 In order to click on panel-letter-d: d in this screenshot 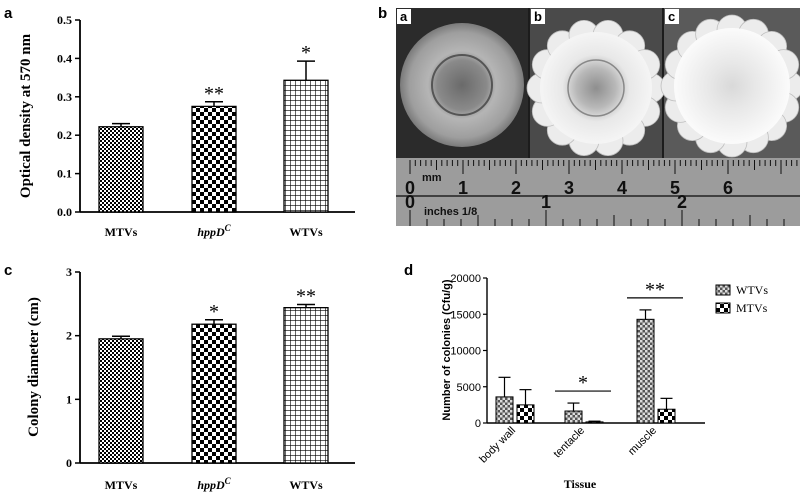, I will do `click(408, 270)`.